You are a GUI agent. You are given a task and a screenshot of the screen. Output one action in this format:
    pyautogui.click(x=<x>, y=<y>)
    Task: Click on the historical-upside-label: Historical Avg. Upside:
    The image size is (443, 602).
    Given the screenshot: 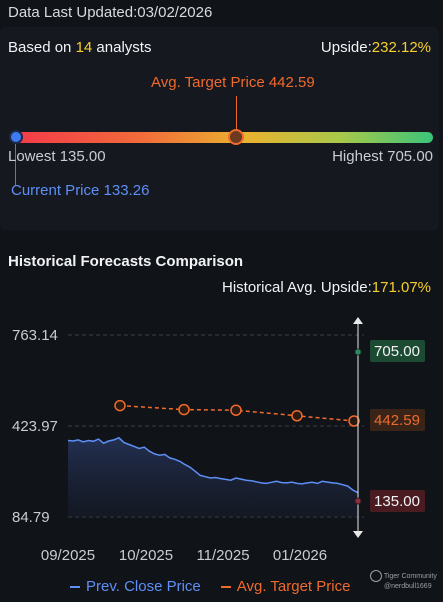 What is the action you would take?
    pyautogui.click(x=296, y=287)
    